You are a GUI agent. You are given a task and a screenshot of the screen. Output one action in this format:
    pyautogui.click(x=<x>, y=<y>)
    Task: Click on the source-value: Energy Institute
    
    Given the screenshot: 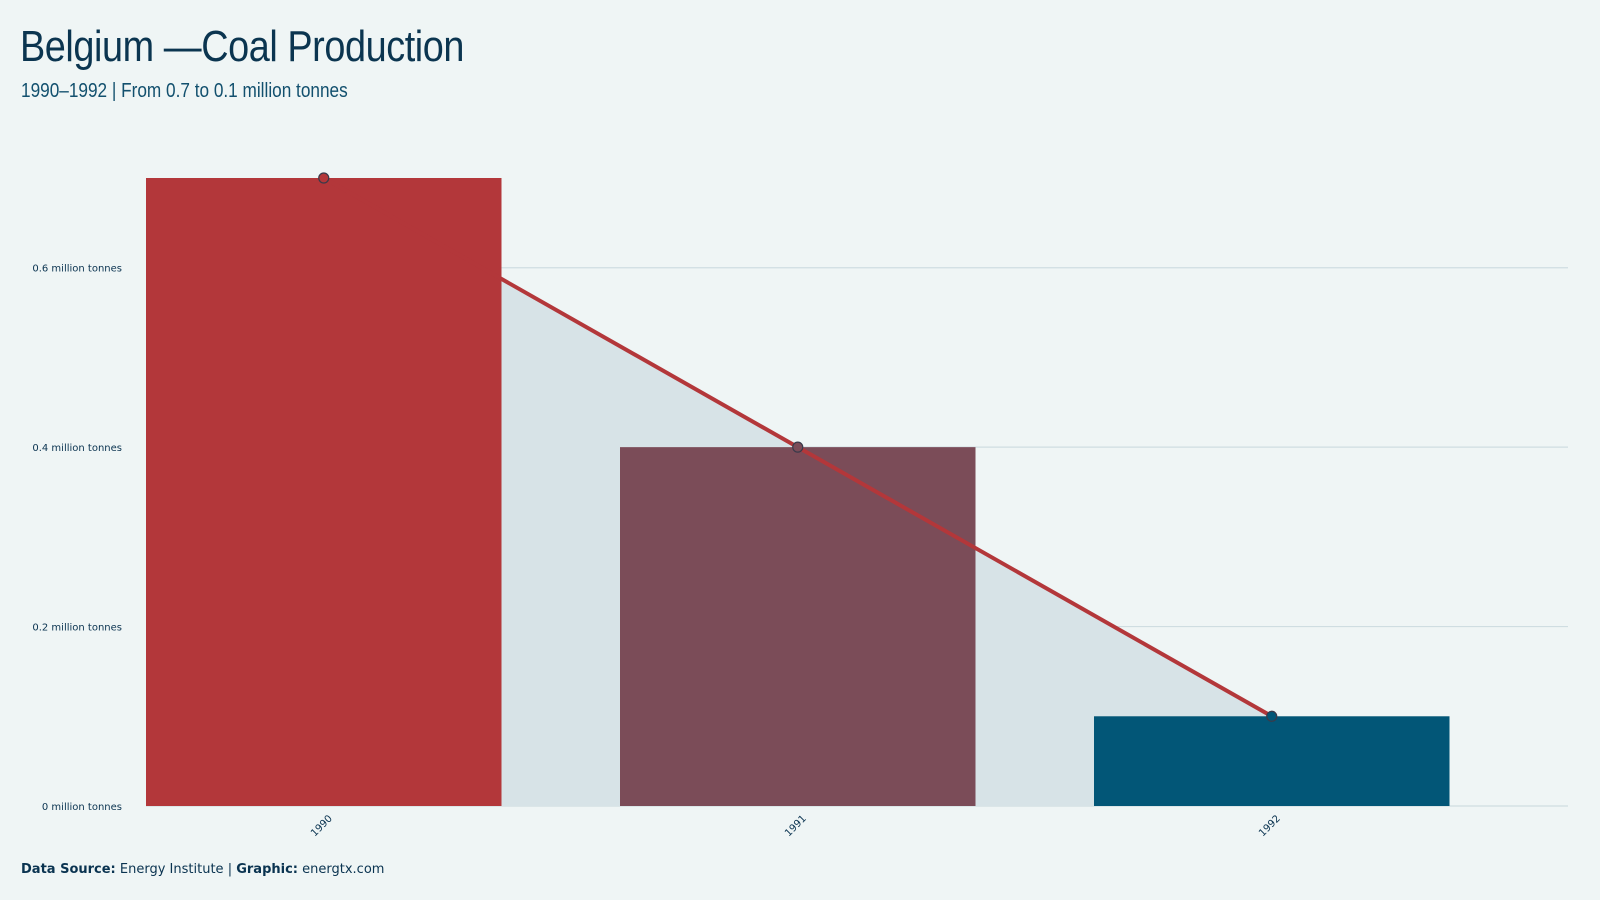 What is the action you would take?
    pyautogui.click(x=171, y=869)
    